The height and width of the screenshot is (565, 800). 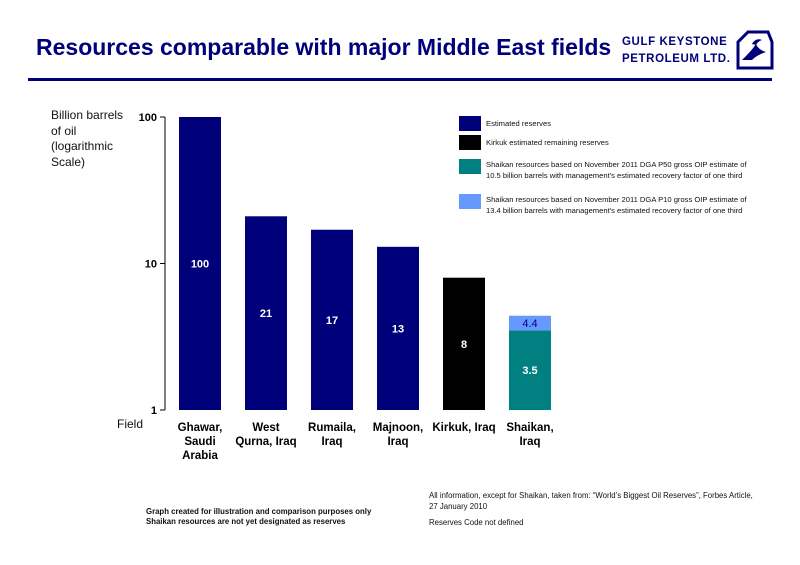 I want to click on bar-value-label: 8, so click(x=464, y=345).